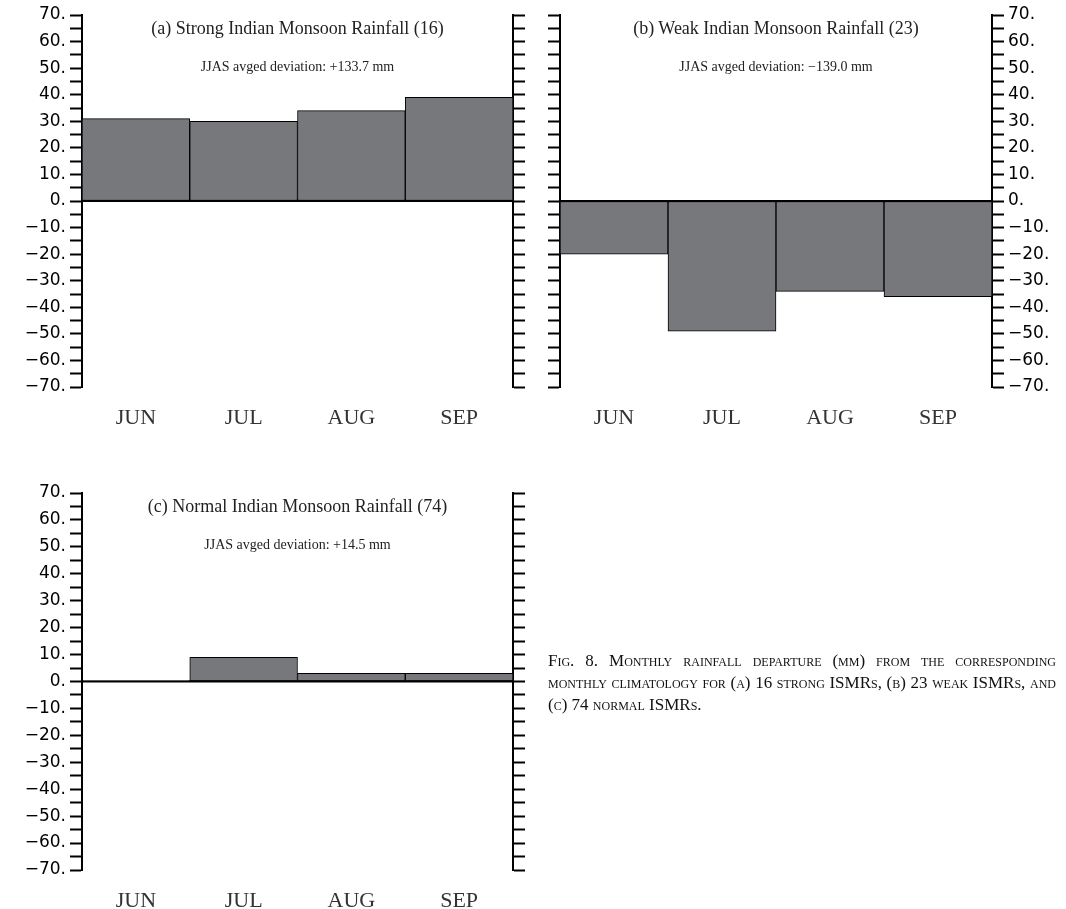 Image resolution: width=1066 pixels, height=909 pixels. Describe the element at coordinates (1029, 252) in the screenshot. I see `y2-tick-label: −20.` at that location.